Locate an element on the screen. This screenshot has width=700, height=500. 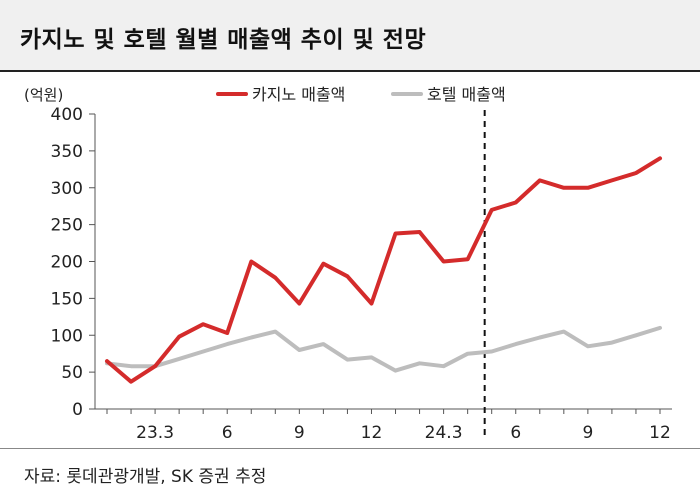
y-tick-label: 400 is located at coordinates (67, 115).